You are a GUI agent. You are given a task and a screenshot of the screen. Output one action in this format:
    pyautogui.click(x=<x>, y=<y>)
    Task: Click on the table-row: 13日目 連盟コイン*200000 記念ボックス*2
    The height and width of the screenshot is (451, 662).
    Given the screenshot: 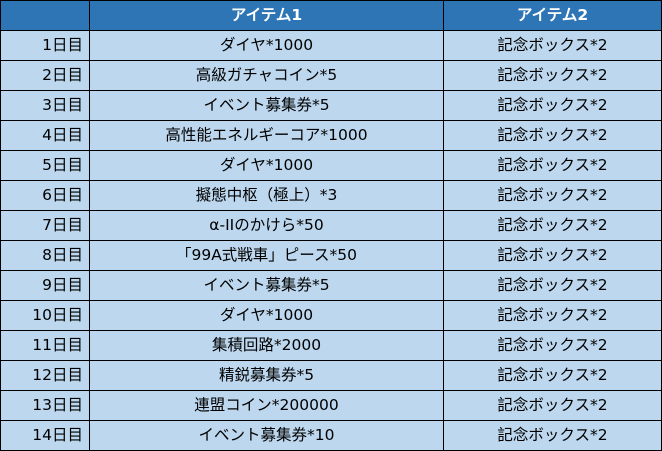 What is the action you would take?
    pyautogui.click(x=331, y=405)
    